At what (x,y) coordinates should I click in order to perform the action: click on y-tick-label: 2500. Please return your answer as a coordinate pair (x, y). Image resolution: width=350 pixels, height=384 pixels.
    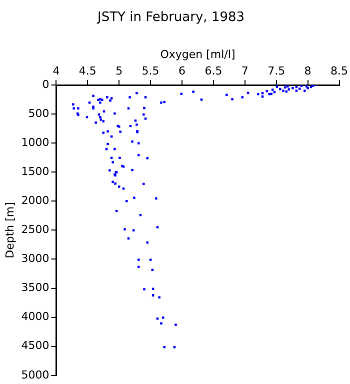
    Looking at the image, I should click on (35, 229).